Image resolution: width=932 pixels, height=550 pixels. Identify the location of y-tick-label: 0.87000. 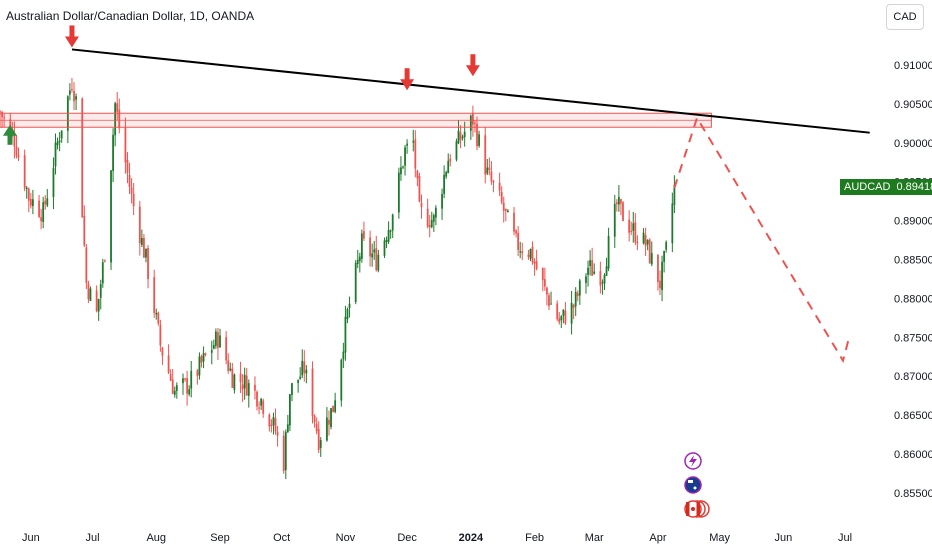
(913, 377).